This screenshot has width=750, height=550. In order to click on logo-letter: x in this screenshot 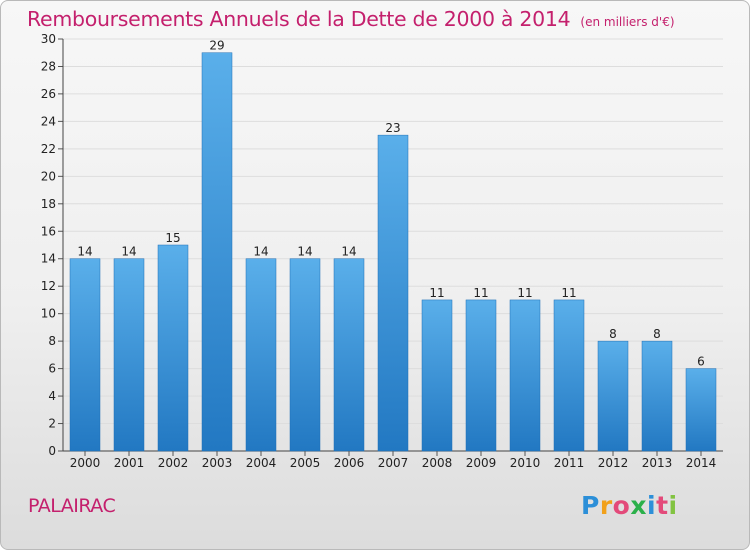, I will do `click(638, 505)`.